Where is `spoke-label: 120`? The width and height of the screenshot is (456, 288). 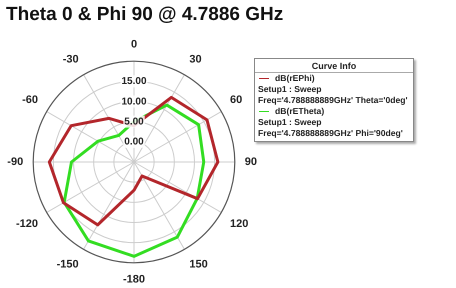
spoke-label: 120 is located at coordinates (239, 224).